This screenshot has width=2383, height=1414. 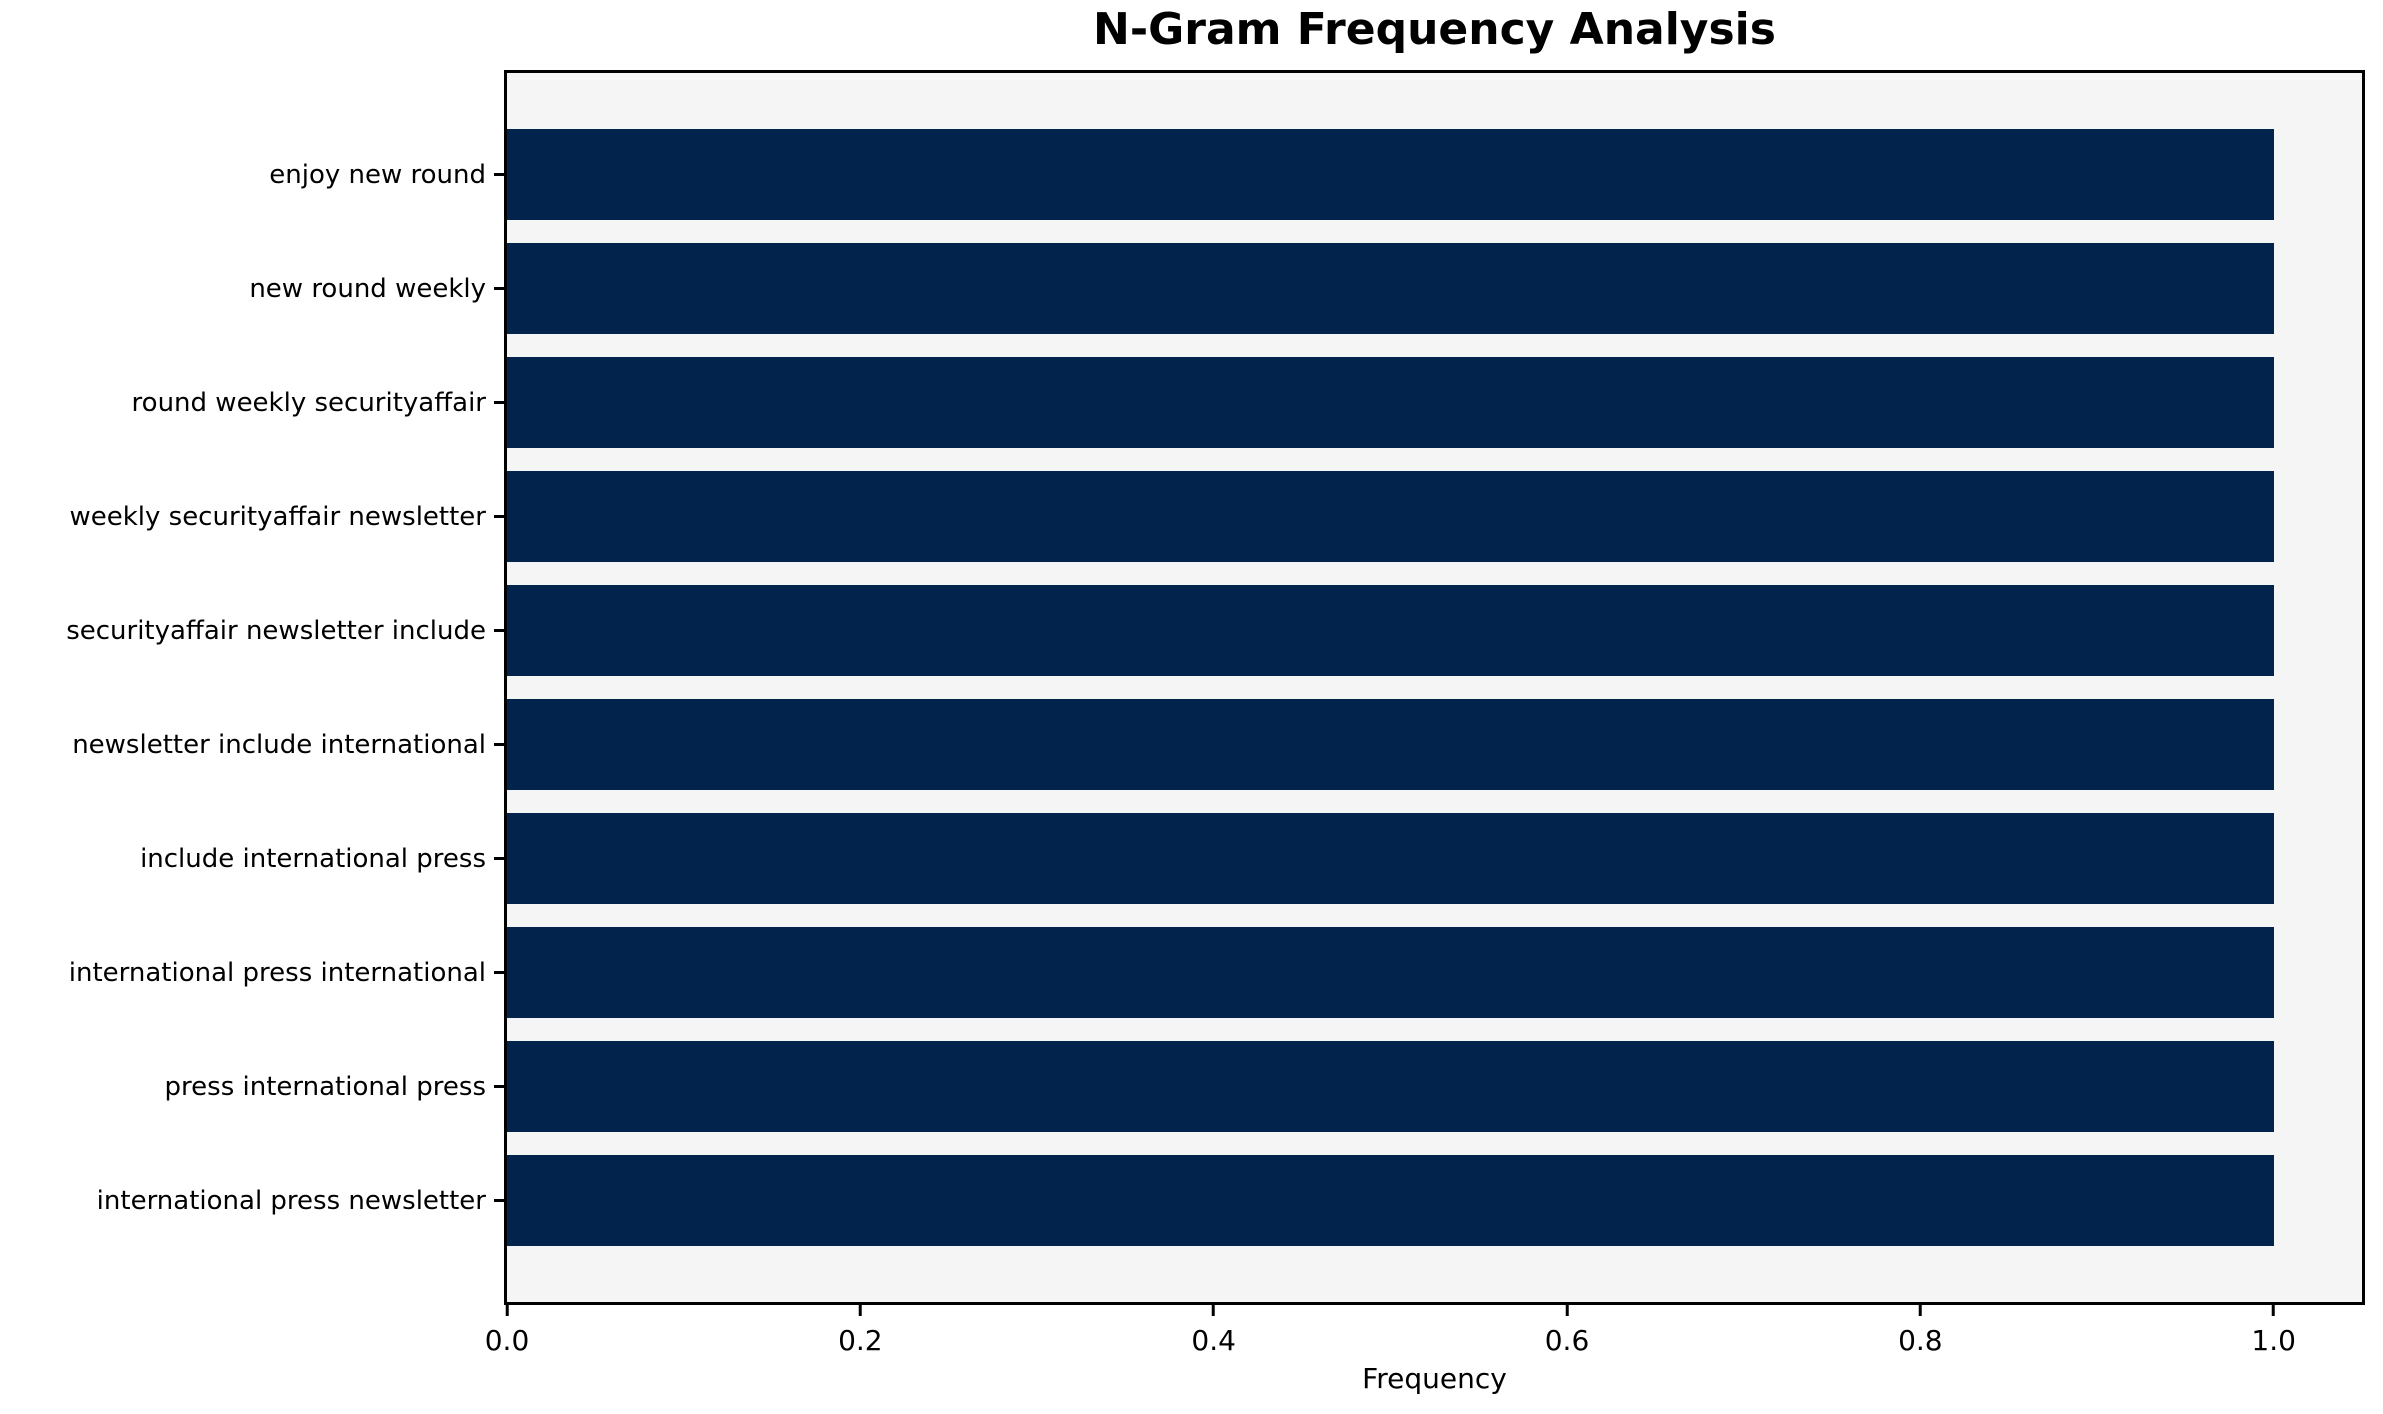 I want to click on x-axis-title: Frequency, so click(x=1434, y=1378).